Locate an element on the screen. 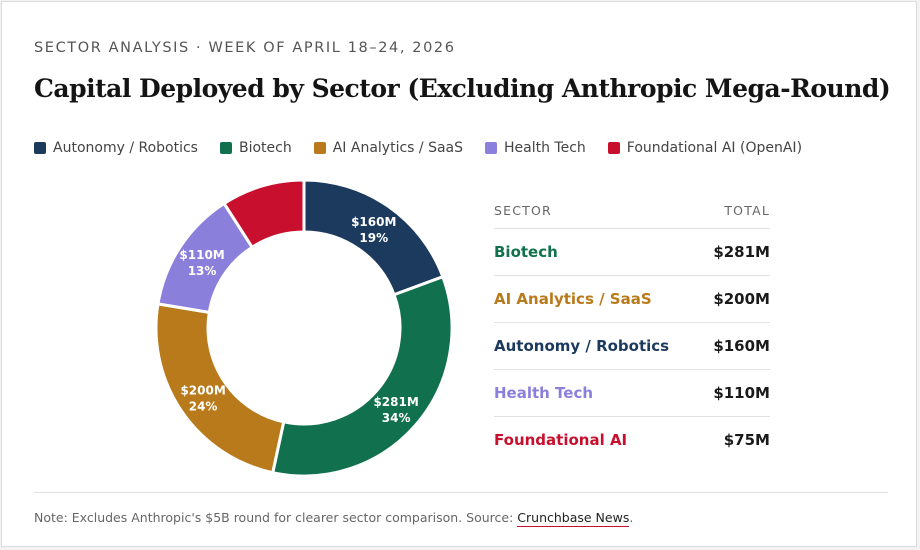 The image size is (920, 550). row-total: $200M is located at coordinates (741, 299).